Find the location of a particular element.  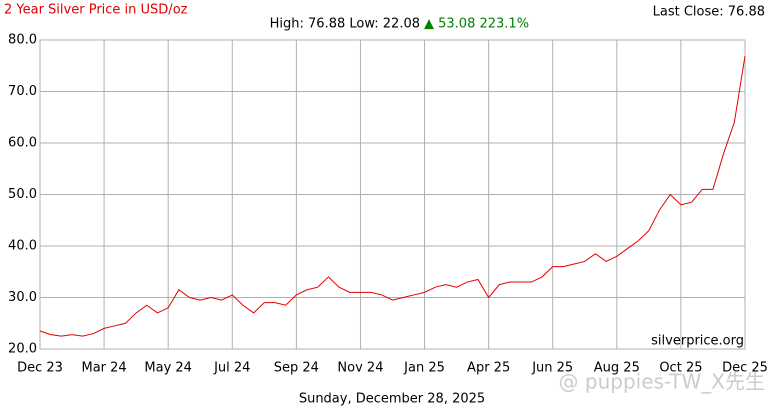

y-tick-label: 70.0 is located at coordinates (22, 91).